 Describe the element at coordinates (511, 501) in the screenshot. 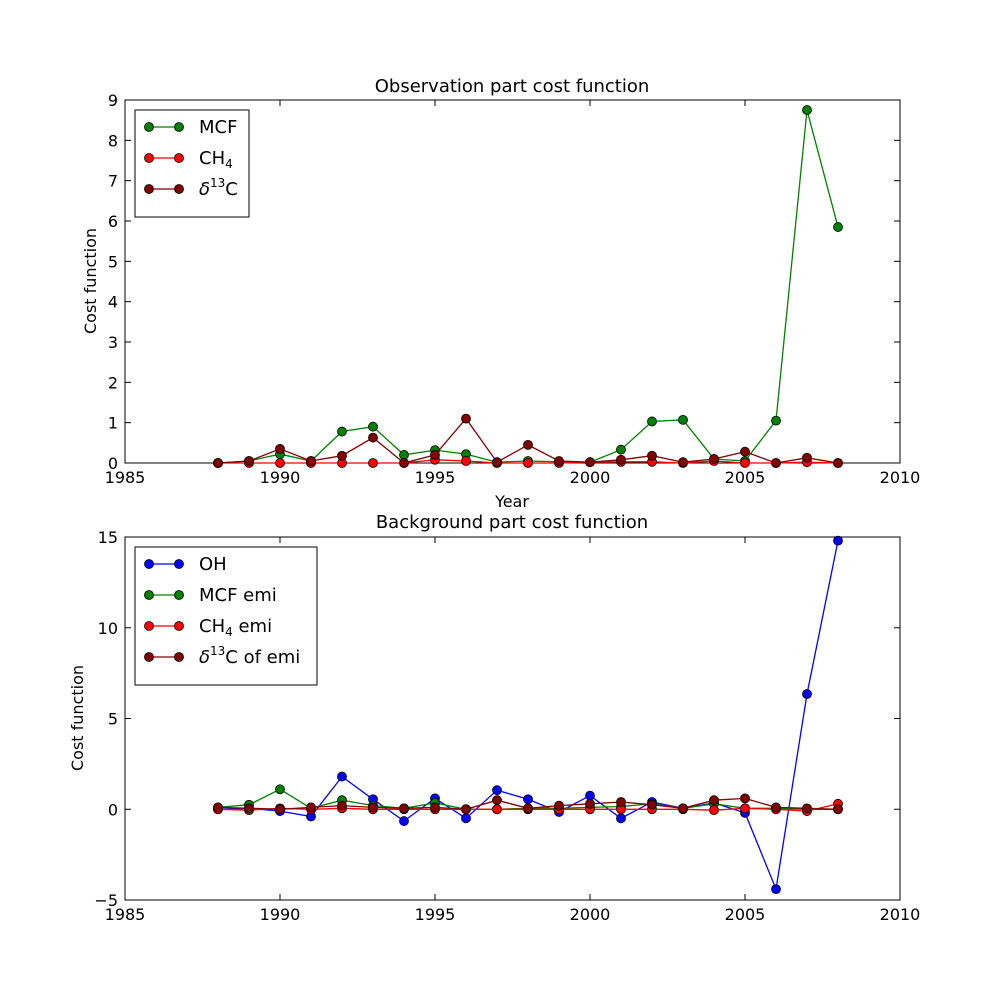

I see `x-axis-label: Year` at that location.